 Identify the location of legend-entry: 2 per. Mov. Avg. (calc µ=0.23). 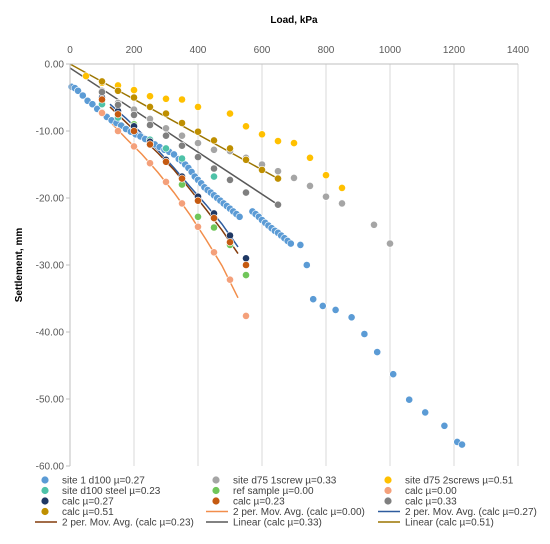
(128, 523).